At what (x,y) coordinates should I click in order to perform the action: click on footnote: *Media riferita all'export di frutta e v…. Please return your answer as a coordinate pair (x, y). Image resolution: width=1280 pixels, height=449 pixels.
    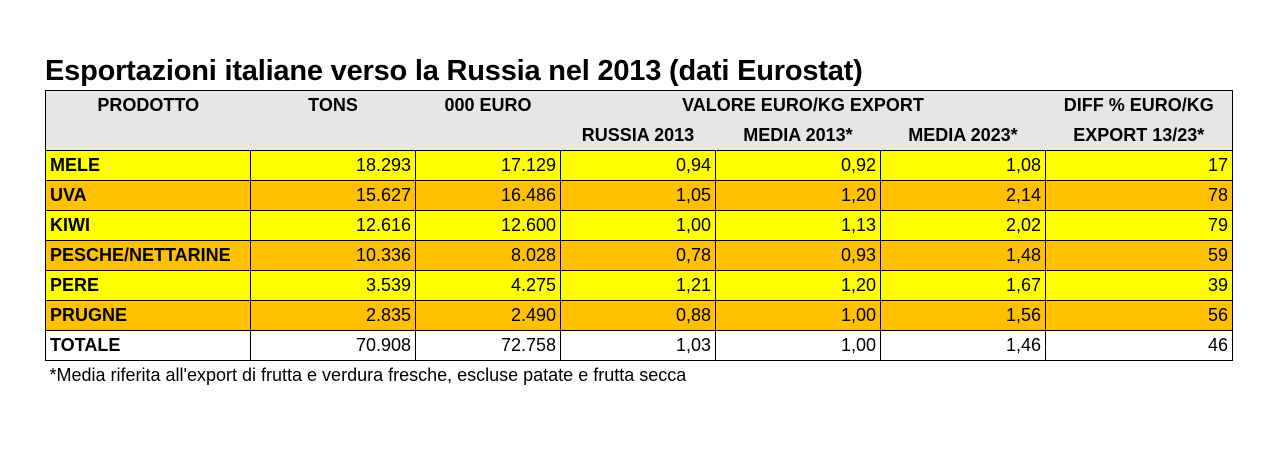
    Looking at the image, I should click on (463, 375).